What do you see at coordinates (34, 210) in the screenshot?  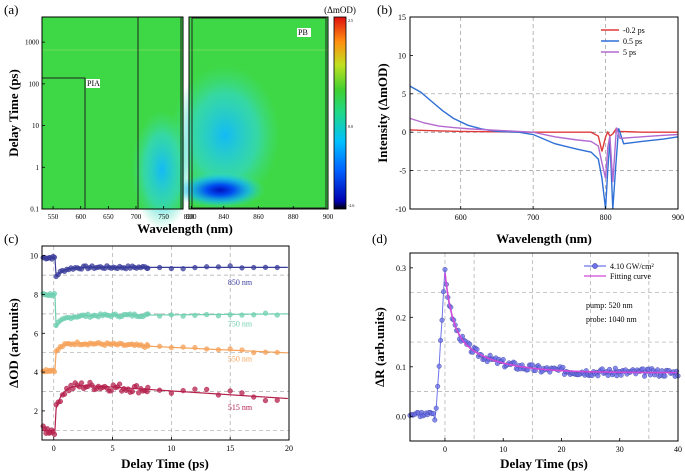 I see `heatmap-ytick-label: 0.1` at bounding box center [34, 210].